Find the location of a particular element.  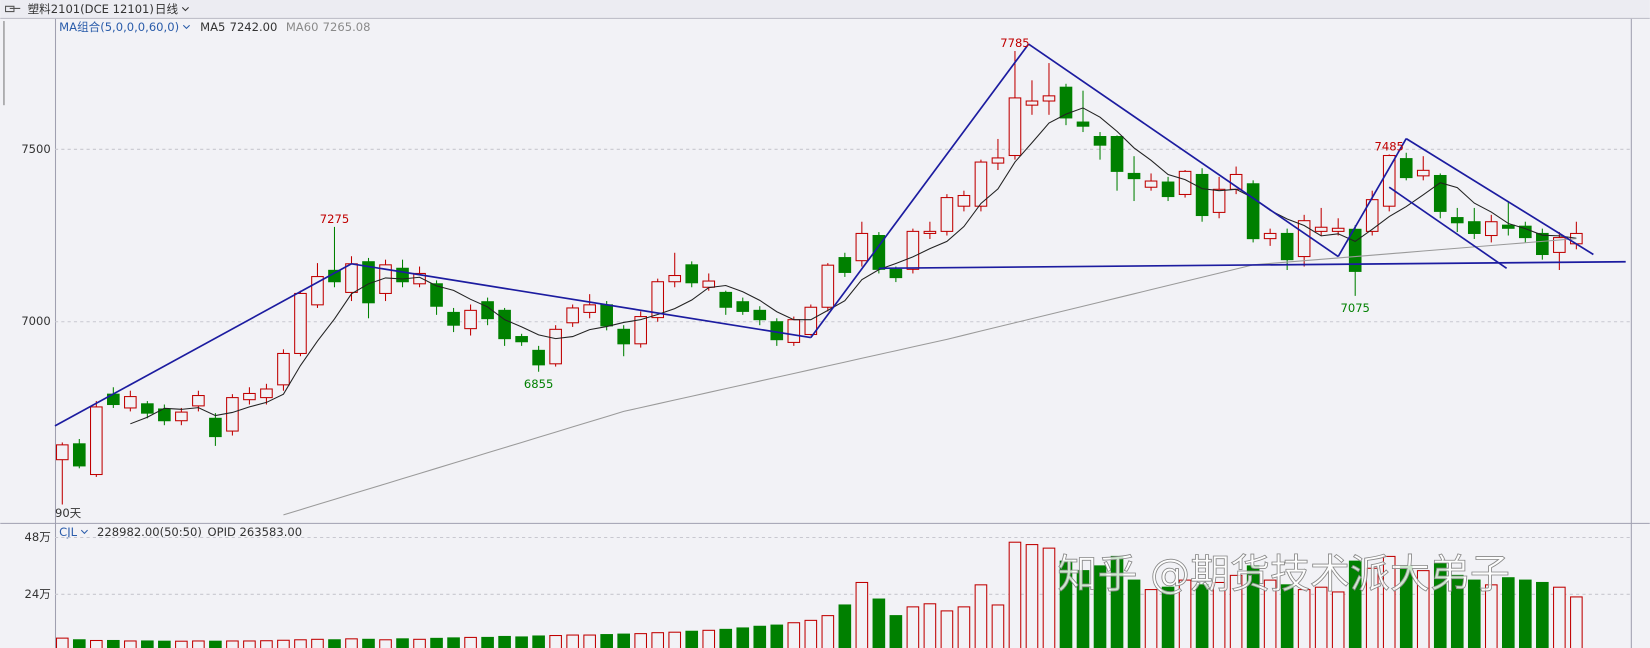

opid: OPID 263583.00 is located at coordinates (255, 532).